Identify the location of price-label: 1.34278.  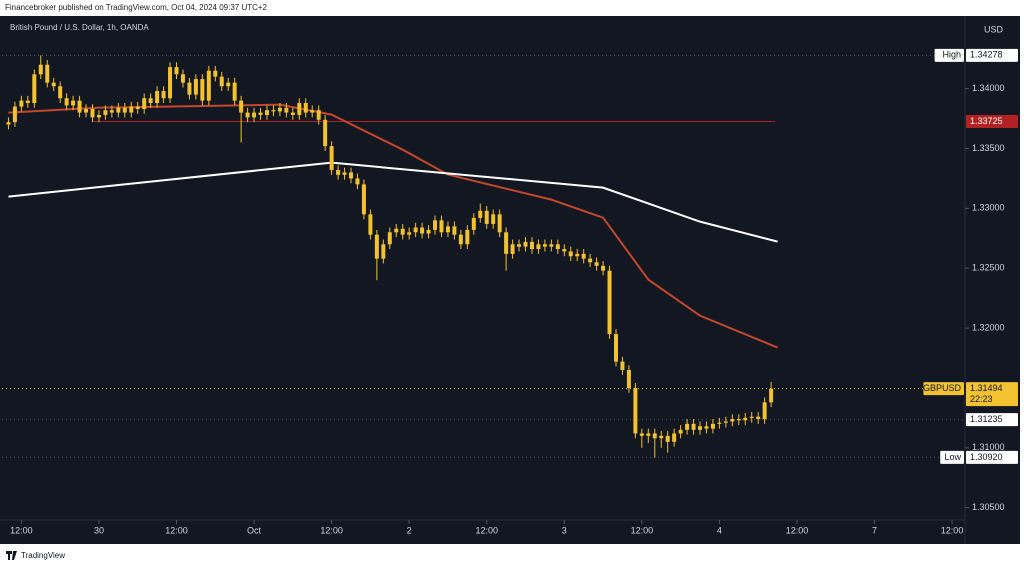
(986, 55).